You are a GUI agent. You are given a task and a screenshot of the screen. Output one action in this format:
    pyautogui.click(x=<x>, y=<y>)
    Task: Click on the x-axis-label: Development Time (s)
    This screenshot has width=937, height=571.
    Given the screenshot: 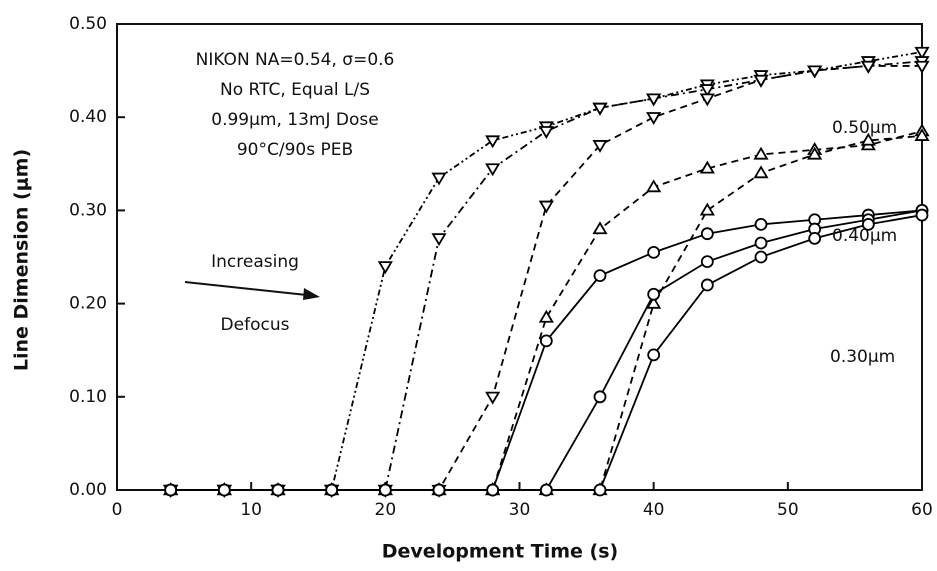 What is the action you would take?
    pyautogui.click(x=500, y=552)
    